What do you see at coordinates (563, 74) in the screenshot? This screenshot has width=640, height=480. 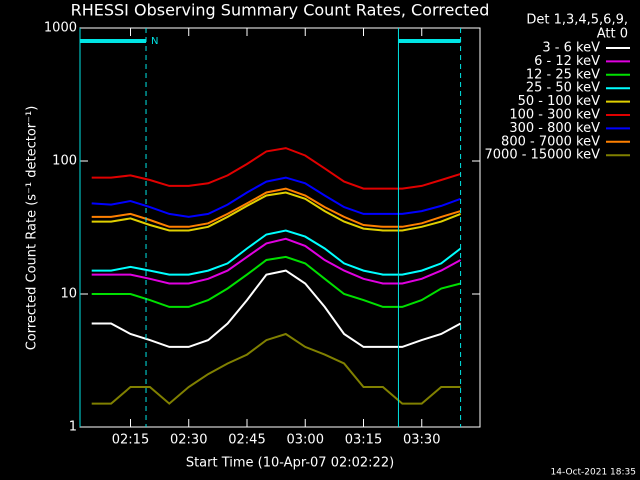 I see `legend-label: 12 - 25 keV` at bounding box center [563, 74].